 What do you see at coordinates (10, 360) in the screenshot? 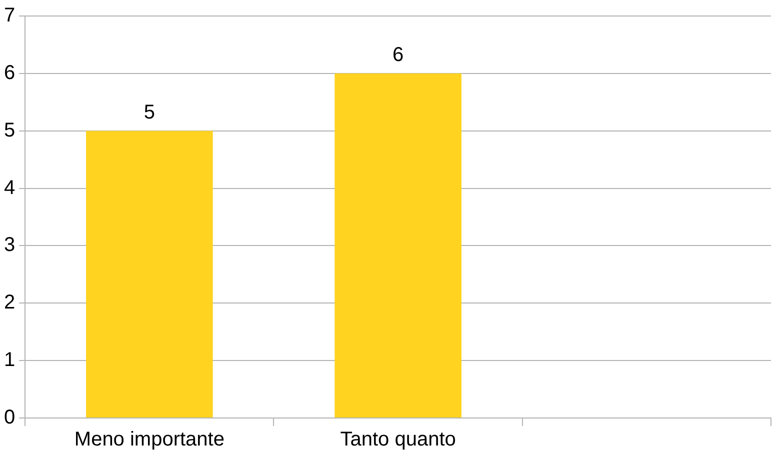
I see `y-tick-label: 1` at bounding box center [10, 360].